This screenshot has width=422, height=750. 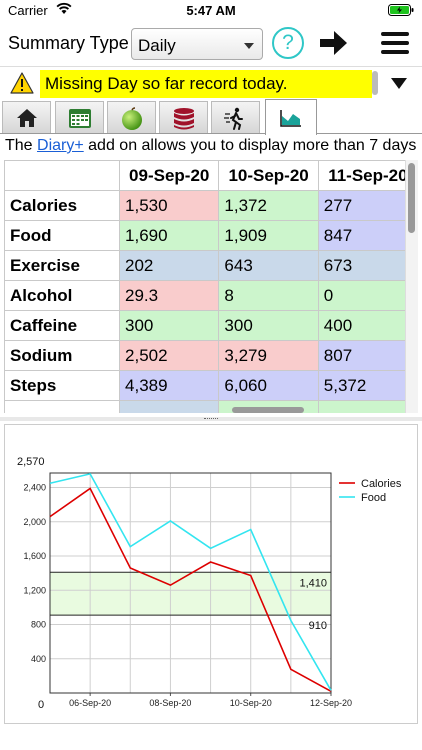 What do you see at coordinates (268, 235) in the screenshot?
I see `table-cell: 1,909` at bounding box center [268, 235].